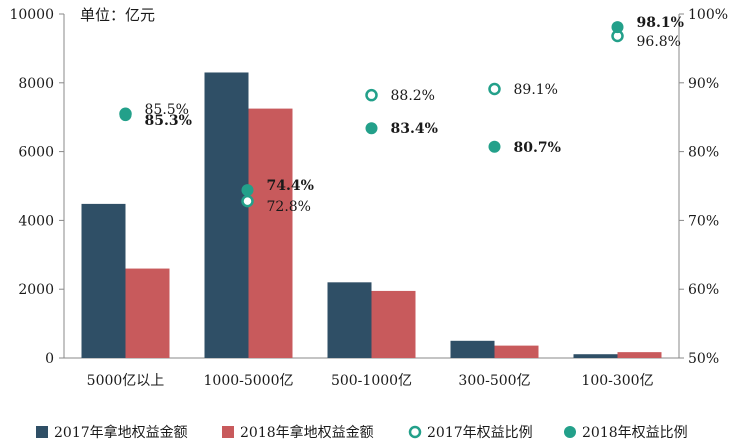 The width and height of the screenshot is (743, 448). I want to click on label-2018: 98.1%, so click(660, 23).